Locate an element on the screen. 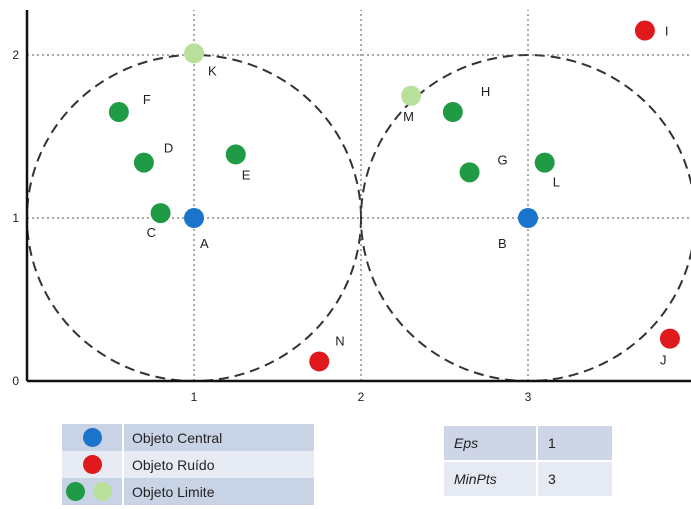  legend-swatch-noise is located at coordinates (93, 464).